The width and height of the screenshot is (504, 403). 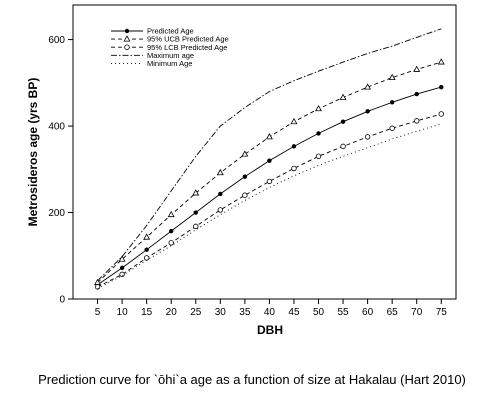 I want to click on x-tick-label: 55, so click(x=344, y=312).